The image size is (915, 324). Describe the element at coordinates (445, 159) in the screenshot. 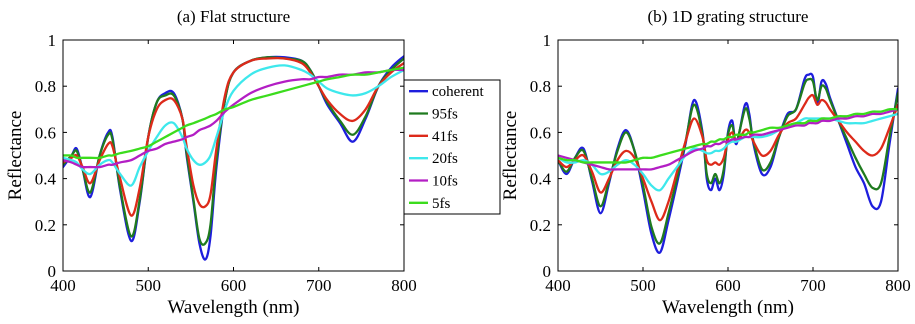

I see `legend-label-20fs: 20fs` at that location.